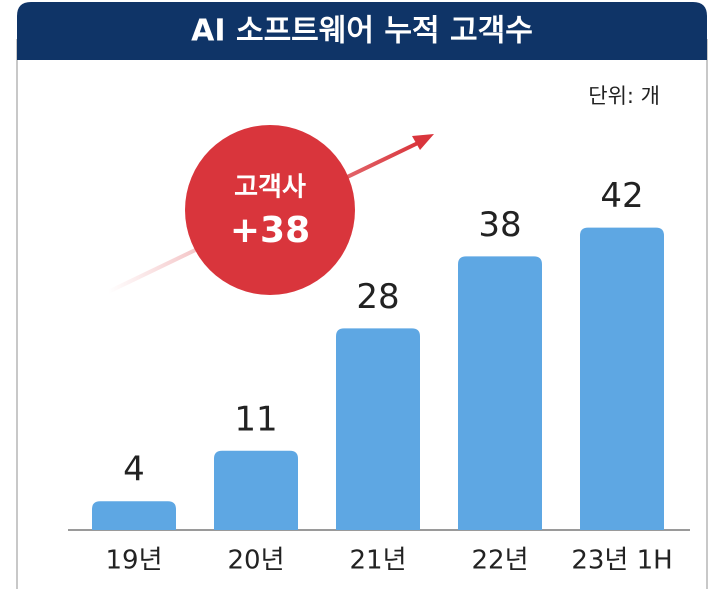  I want to click on arrow-head, so click(423, 142).